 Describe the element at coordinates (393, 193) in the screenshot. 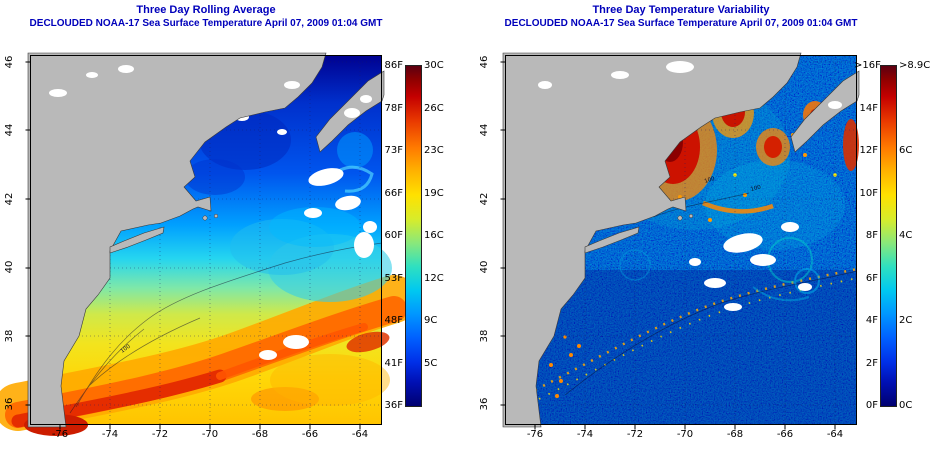

I see `colorbar-tick-f: 66F` at that location.